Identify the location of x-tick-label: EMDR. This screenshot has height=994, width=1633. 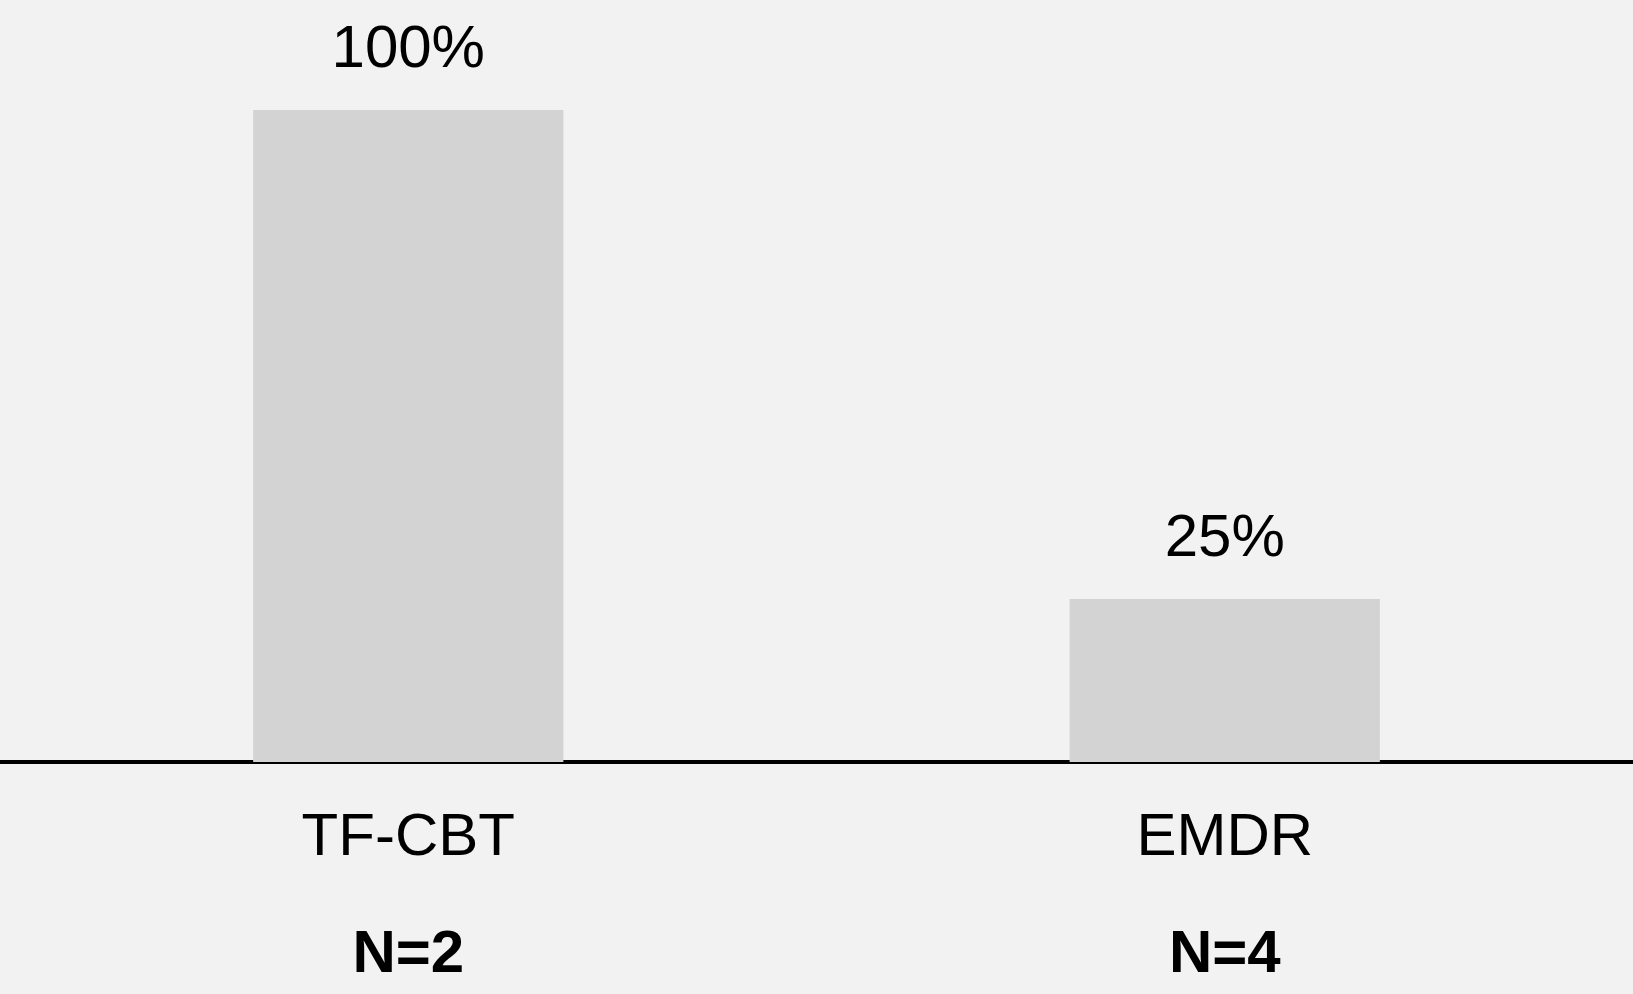
(1225, 834).